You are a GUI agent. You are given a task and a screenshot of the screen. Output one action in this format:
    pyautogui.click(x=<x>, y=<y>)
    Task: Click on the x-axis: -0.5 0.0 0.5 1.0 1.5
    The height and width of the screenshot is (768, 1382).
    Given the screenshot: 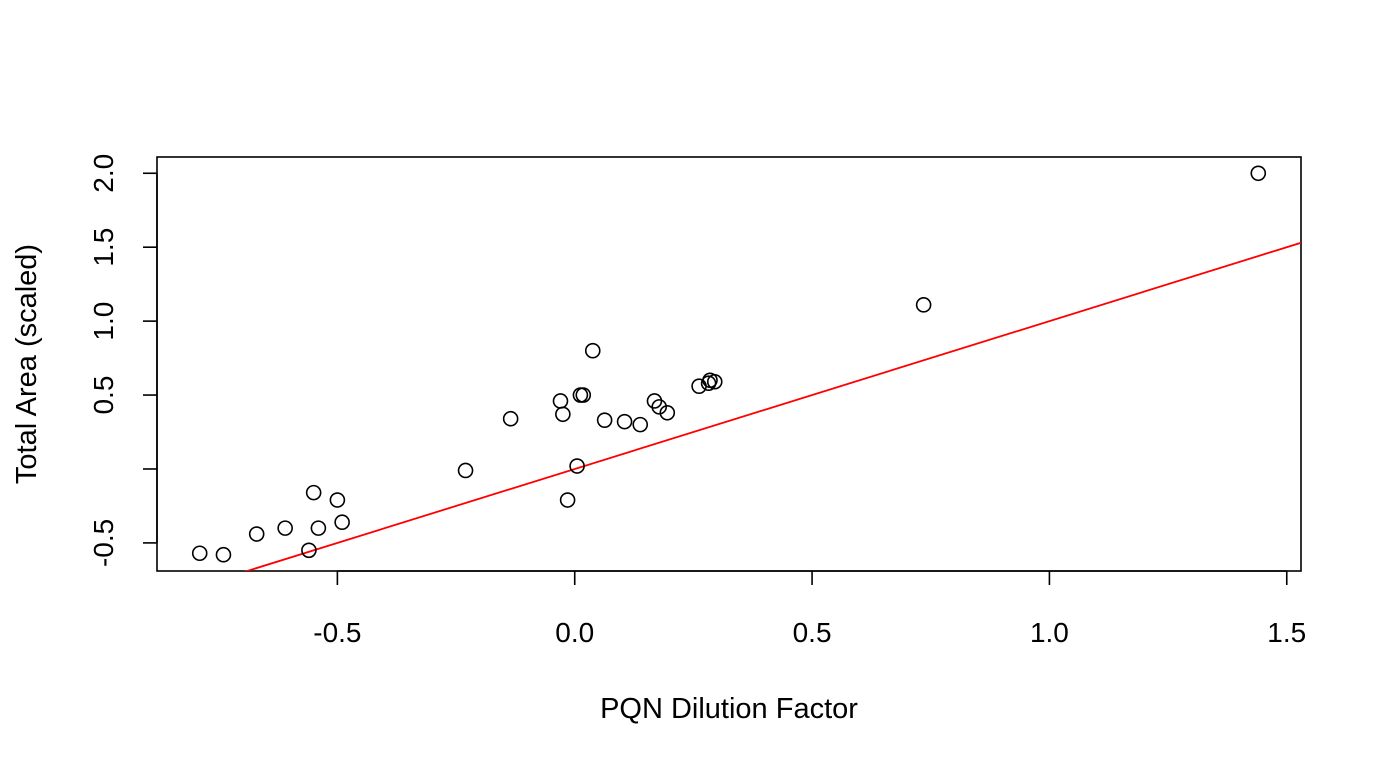 What is the action you would take?
    pyautogui.click(x=809, y=609)
    